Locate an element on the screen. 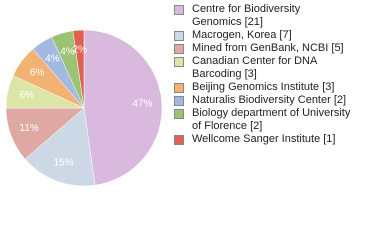  legend-label: Mined from GenBank, NCBI [5] is located at coordinates (268, 48).